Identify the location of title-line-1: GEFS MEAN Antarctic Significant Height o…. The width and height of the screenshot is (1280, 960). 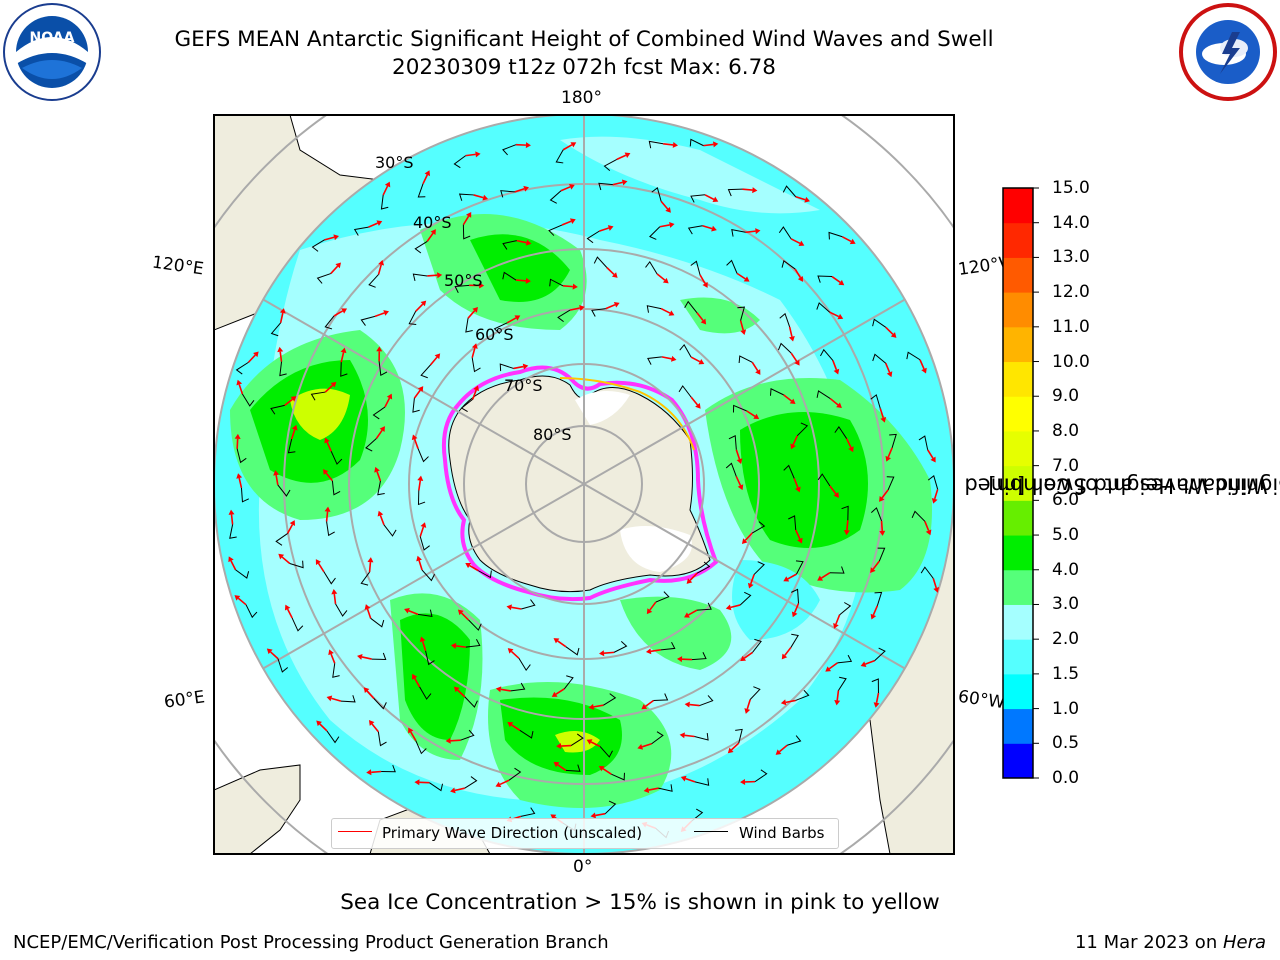
(584, 39).